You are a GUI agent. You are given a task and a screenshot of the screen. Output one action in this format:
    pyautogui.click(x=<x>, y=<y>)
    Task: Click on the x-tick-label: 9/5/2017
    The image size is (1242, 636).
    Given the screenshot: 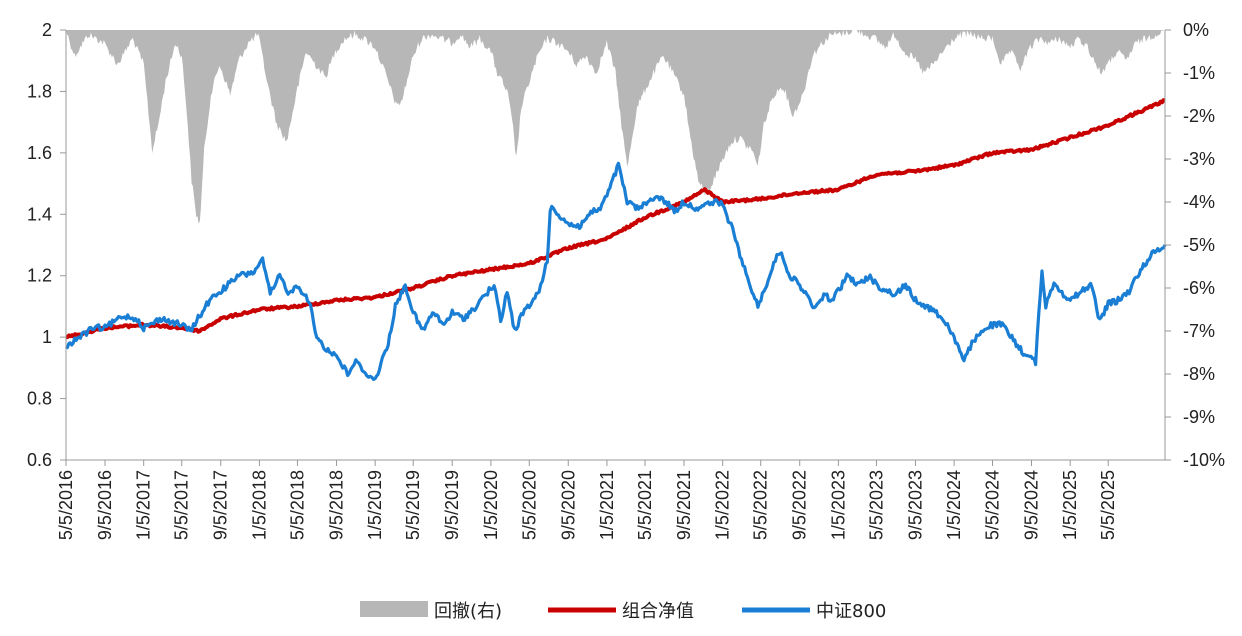 What is the action you would take?
    pyautogui.click(x=221, y=505)
    